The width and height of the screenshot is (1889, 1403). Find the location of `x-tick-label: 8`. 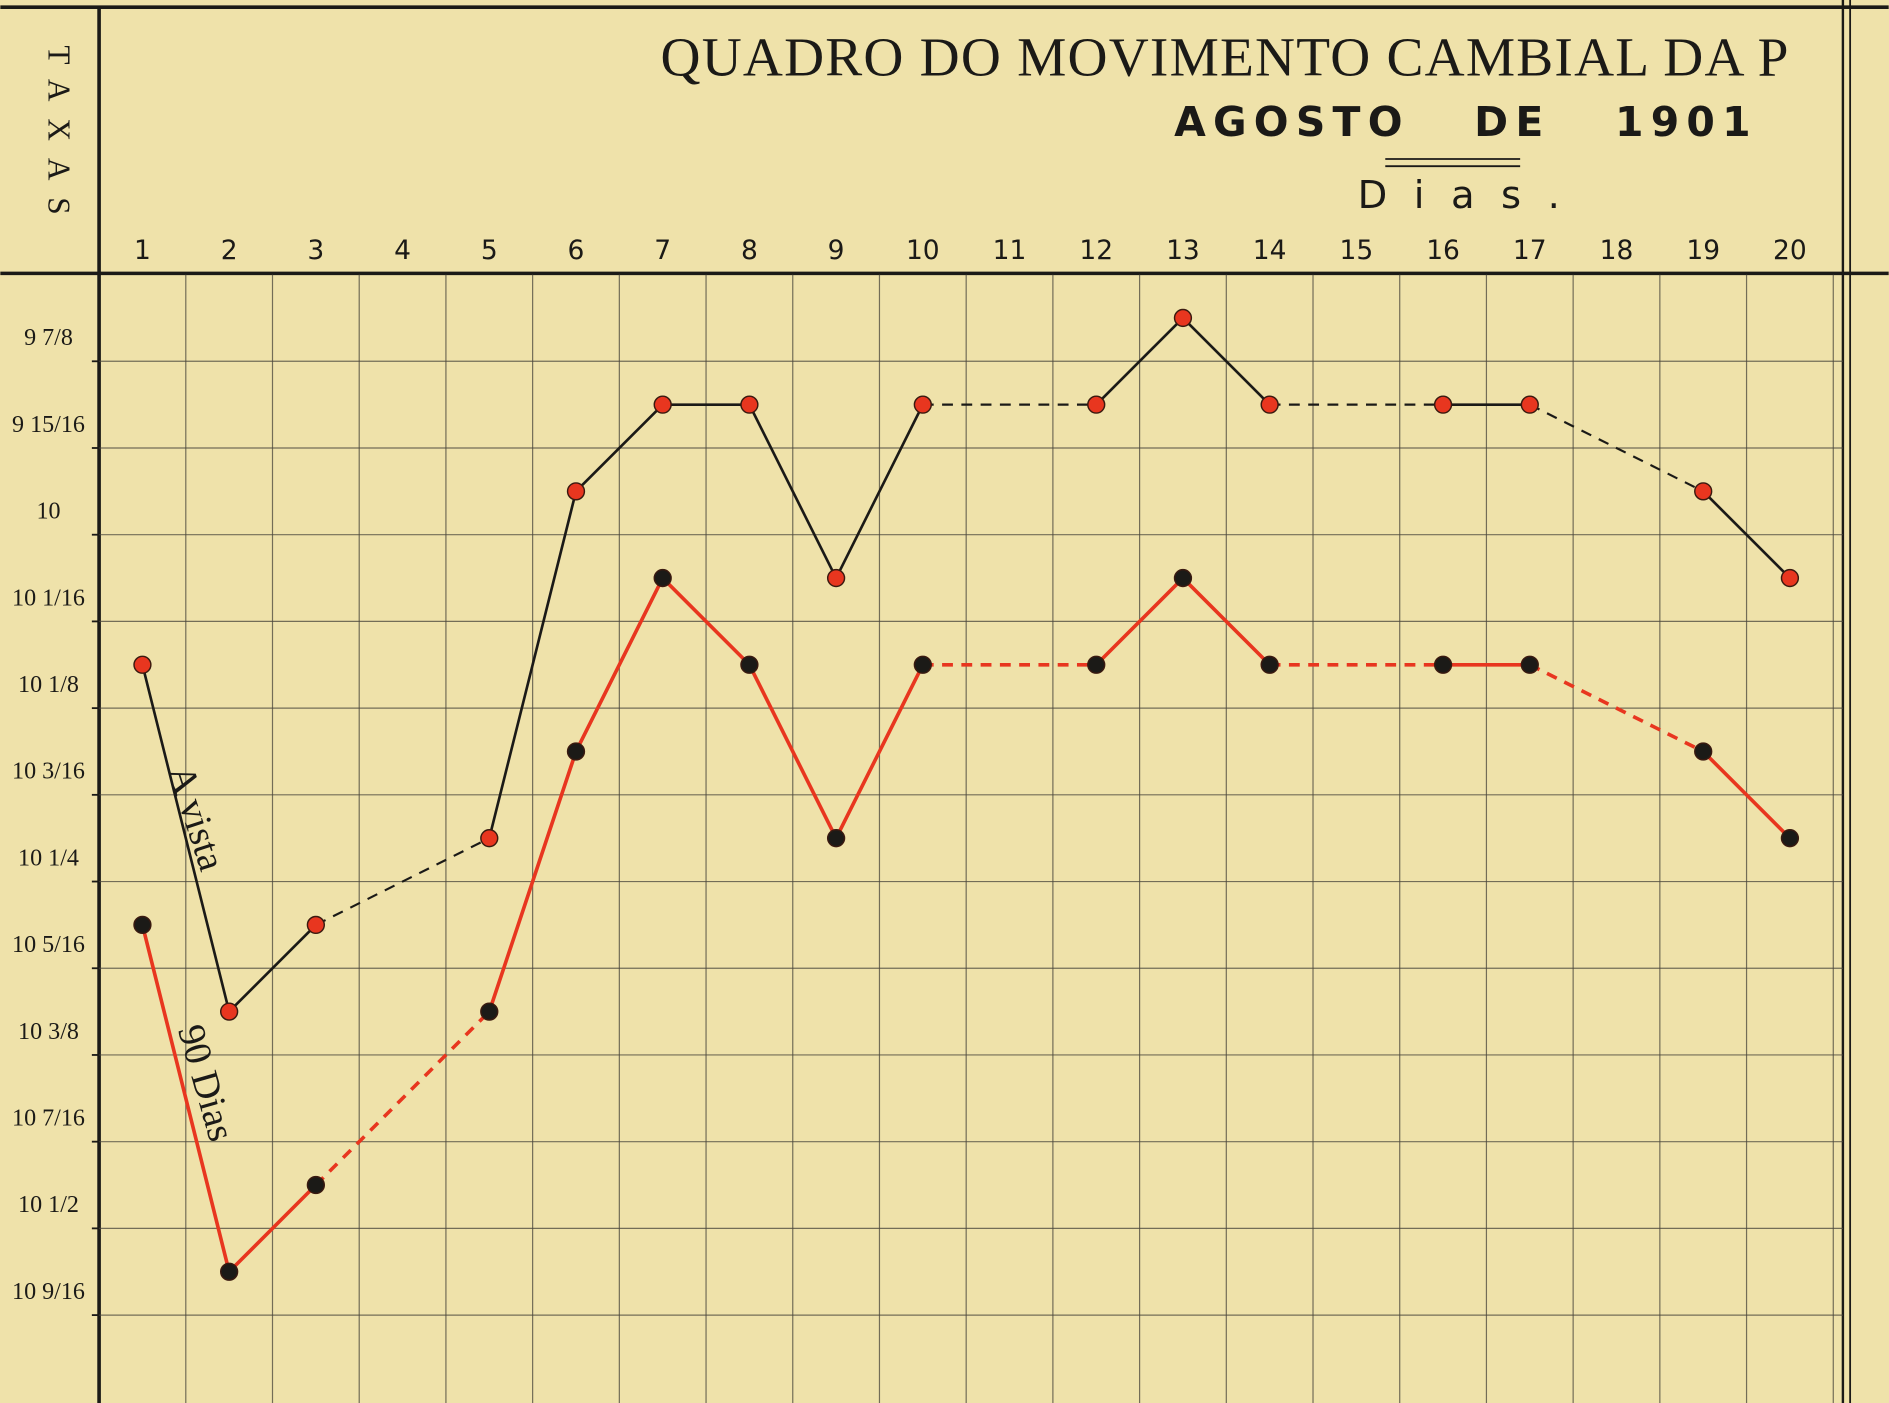

x-tick-label: 8 is located at coordinates (749, 250).